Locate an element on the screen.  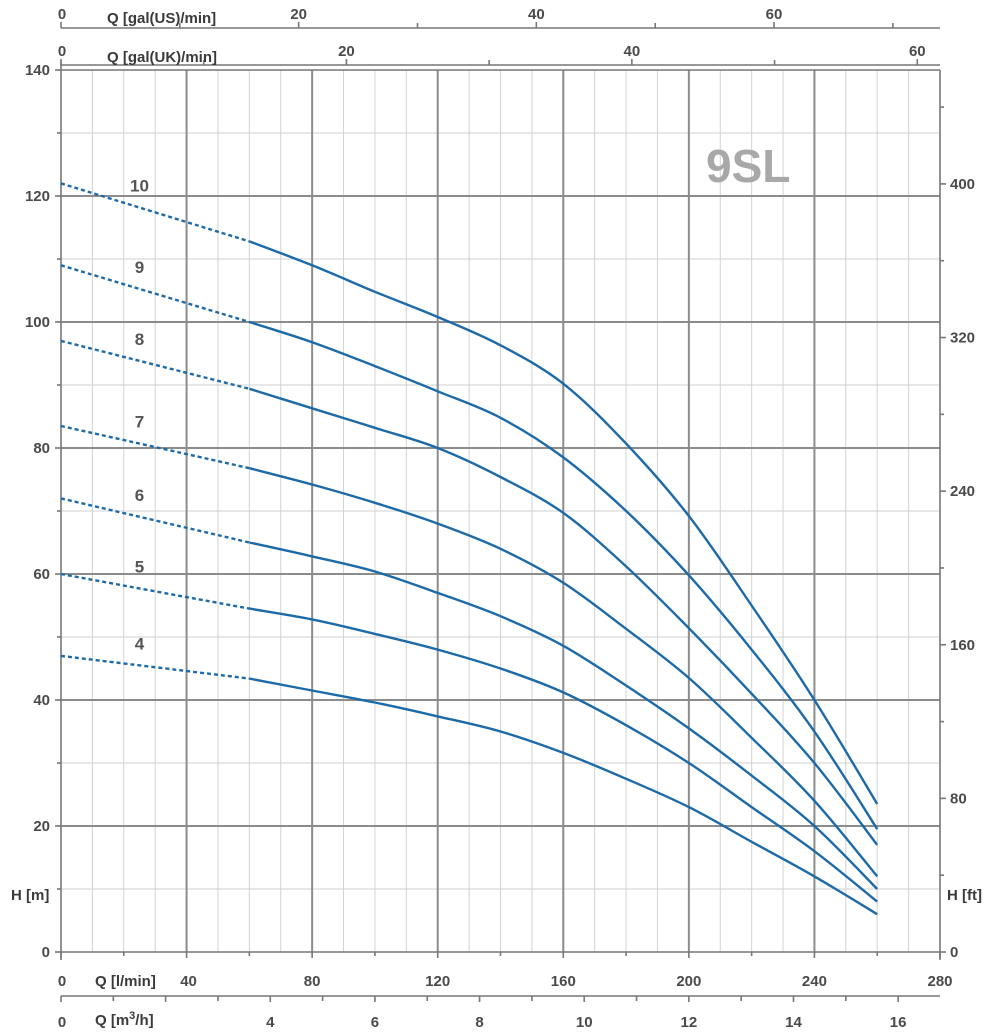
m3h-tick-label: 0 is located at coordinates (62, 1022).